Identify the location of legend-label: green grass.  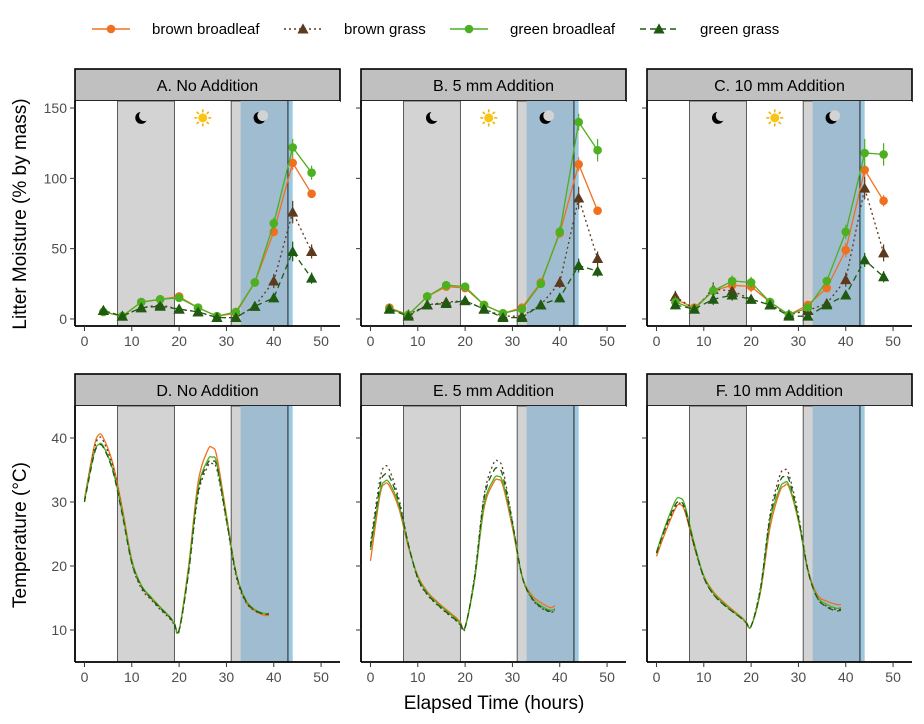
(739, 29).